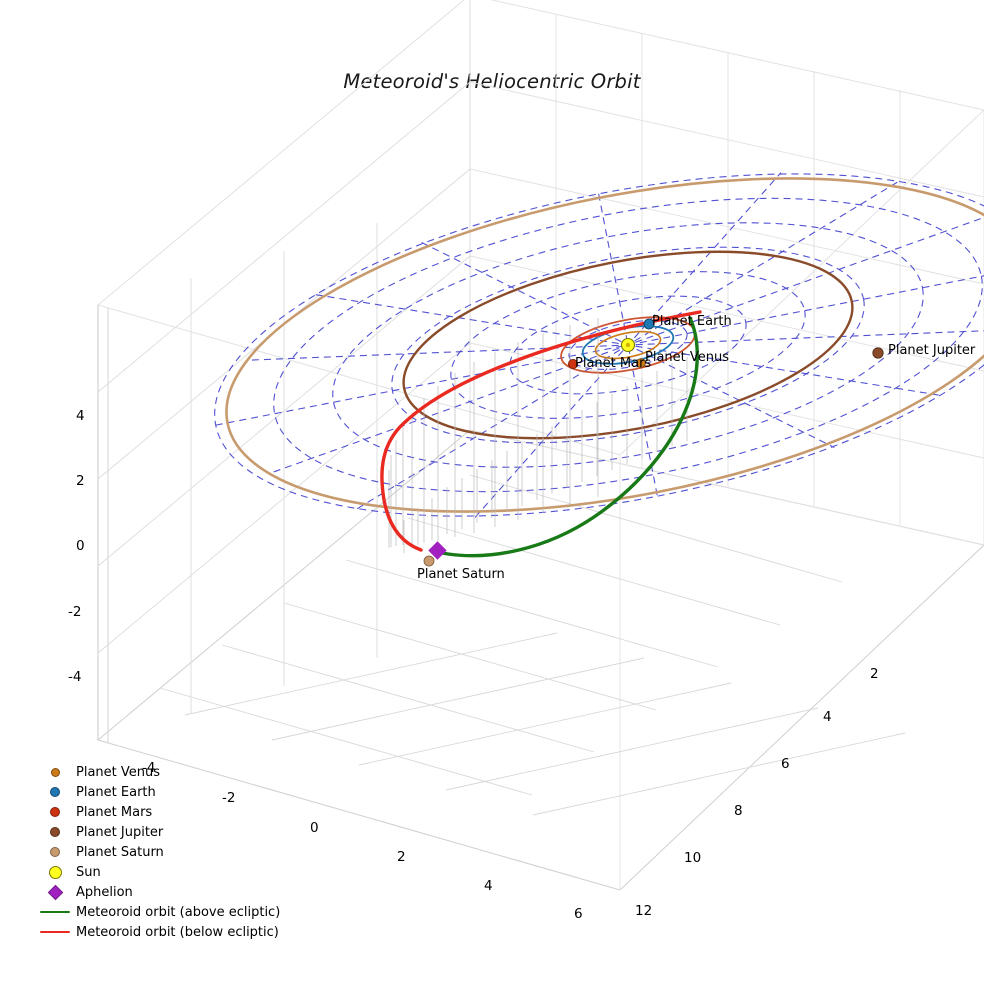 The width and height of the screenshot is (984, 984). I want to click on saturn-marker, so click(429, 561).